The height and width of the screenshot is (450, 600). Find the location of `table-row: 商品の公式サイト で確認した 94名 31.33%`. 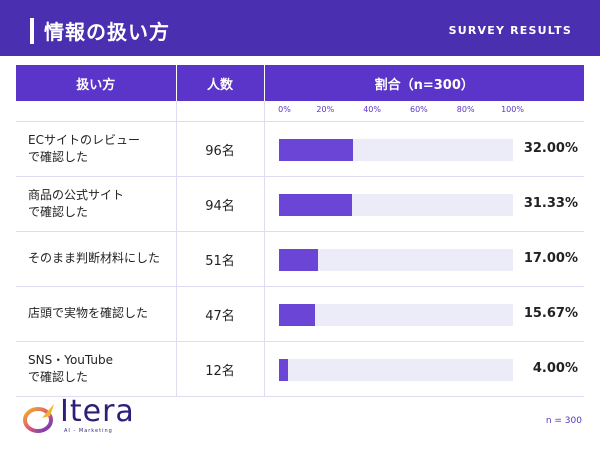

table-row: 商品の公式サイト で確認した 94名 31.33% is located at coordinates (300, 204).